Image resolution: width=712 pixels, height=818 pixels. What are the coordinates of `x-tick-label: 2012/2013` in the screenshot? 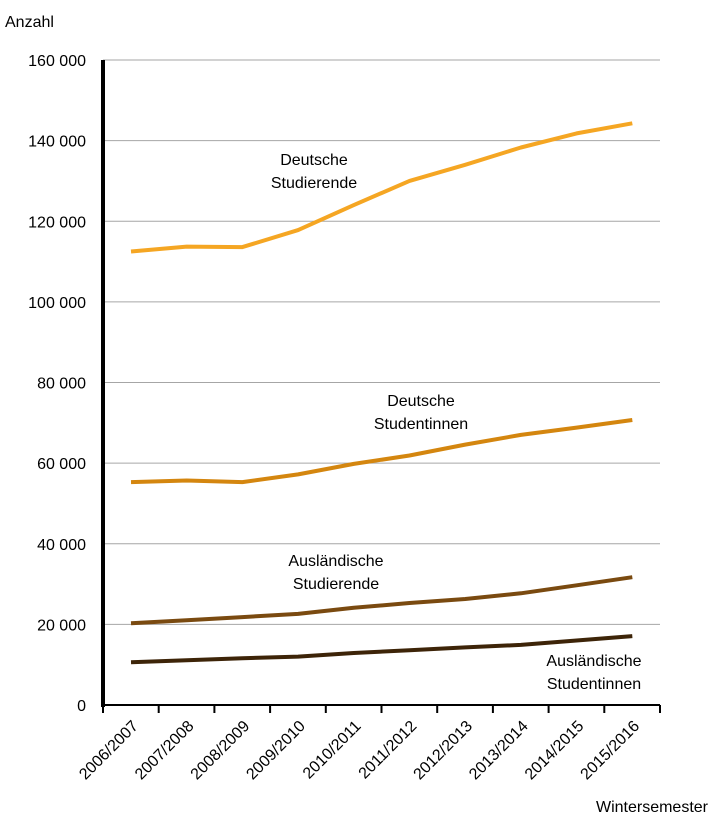 It's located at (444, 751).